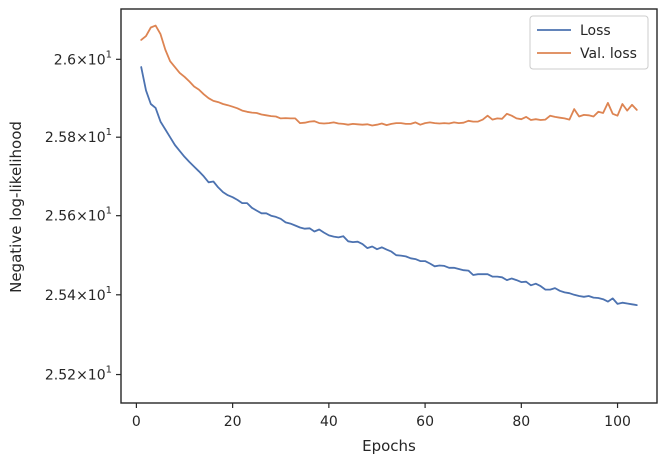 The height and width of the screenshot is (463, 667). What do you see at coordinates (608, 54) in the screenshot?
I see `legend-label-val-loss: Val. loss` at bounding box center [608, 54].